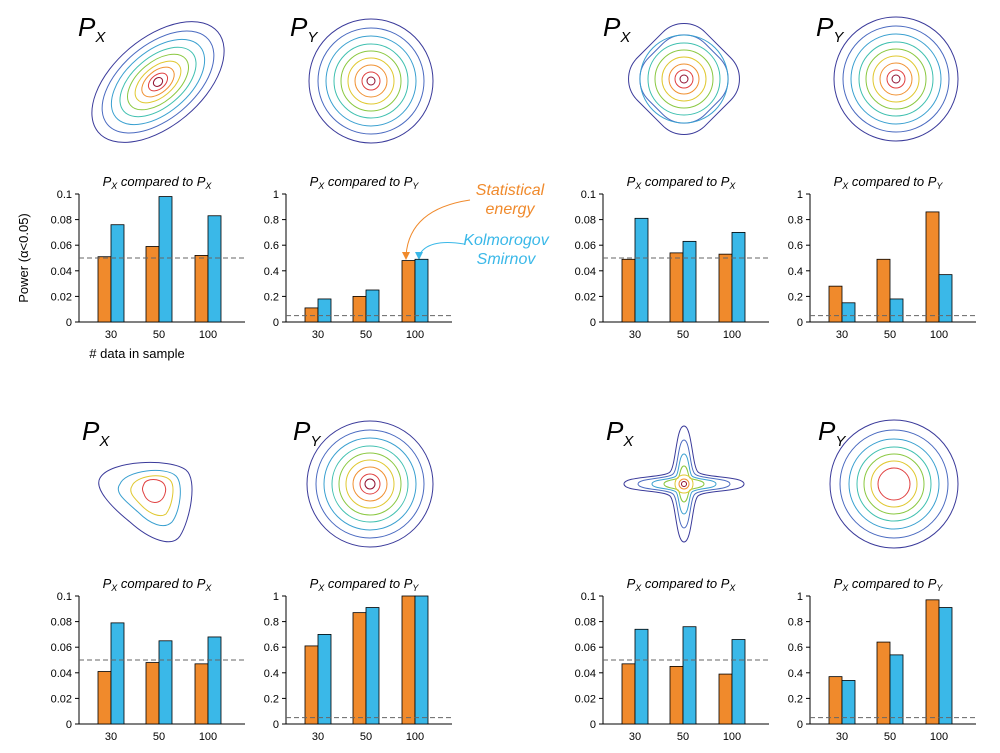  Describe the element at coordinates (795, 674) in the screenshot. I see `y-tick-label: 0.4` at that location.